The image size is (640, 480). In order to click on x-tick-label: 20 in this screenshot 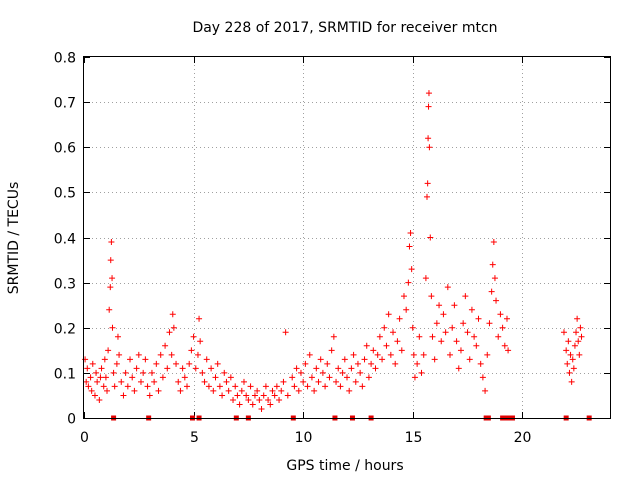, I will do `click(523, 438)`.